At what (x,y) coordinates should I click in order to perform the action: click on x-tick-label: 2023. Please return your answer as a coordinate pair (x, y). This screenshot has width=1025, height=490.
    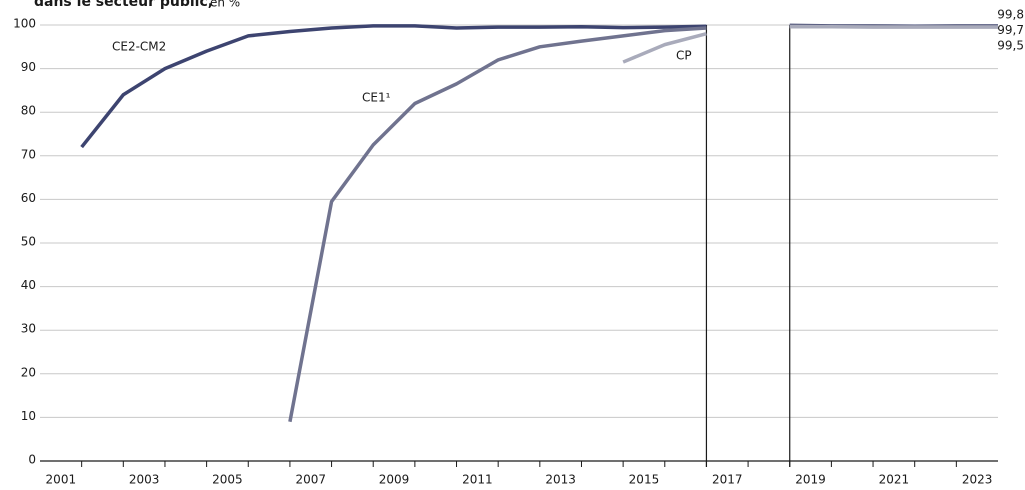
    Looking at the image, I should click on (977, 480).